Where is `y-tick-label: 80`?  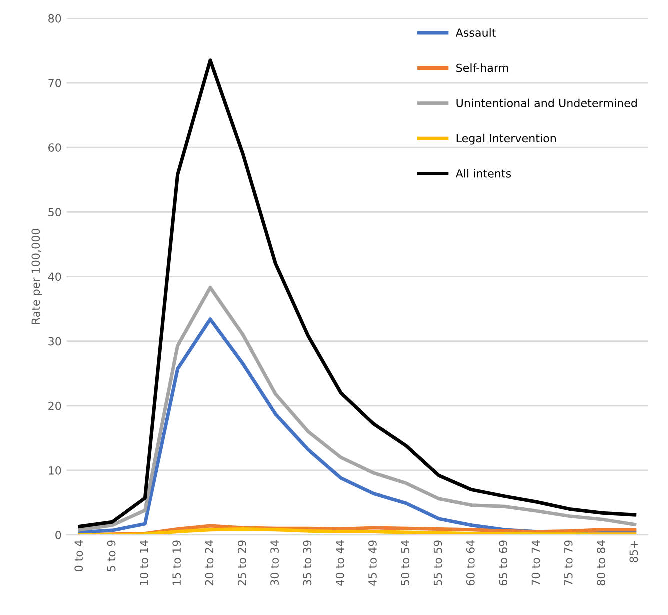 y-tick-label: 80 is located at coordinates (55, 18).